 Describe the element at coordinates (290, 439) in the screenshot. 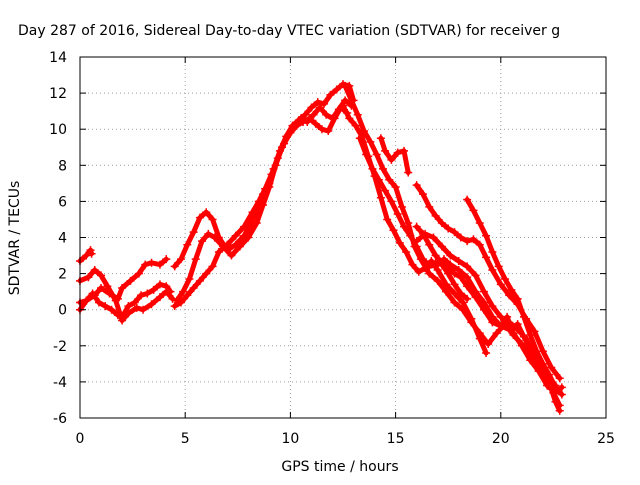

I see `x-tick-label: 10` at that location.